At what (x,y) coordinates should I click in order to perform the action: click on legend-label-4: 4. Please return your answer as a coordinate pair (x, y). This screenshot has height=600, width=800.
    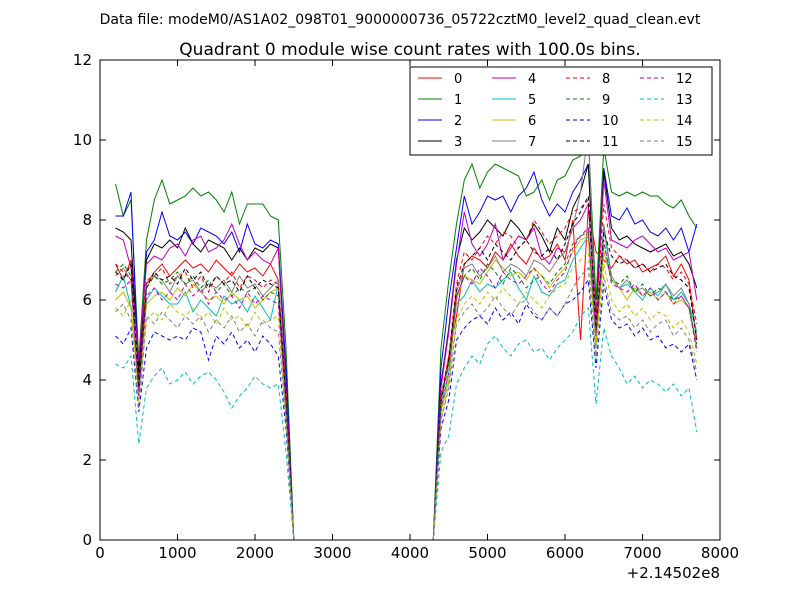
    Looking at the image, I should click on (532, 79).